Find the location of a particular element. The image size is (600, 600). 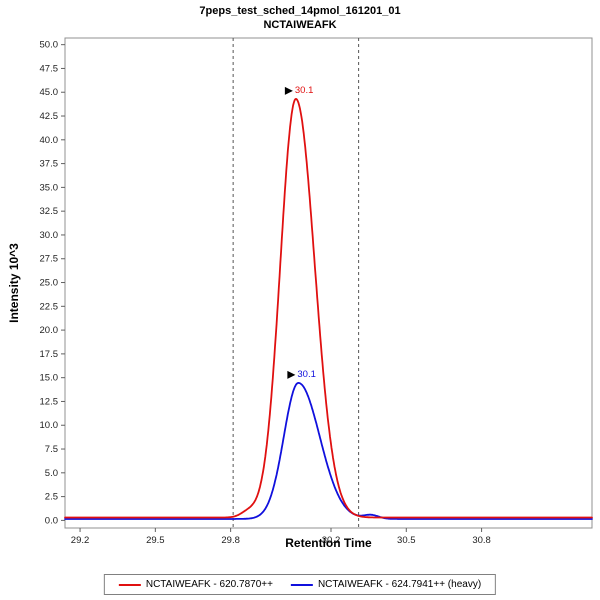

legend-item-light: NCTAIWEAFK - 620.7870++ is located at coordinates (195, 584).